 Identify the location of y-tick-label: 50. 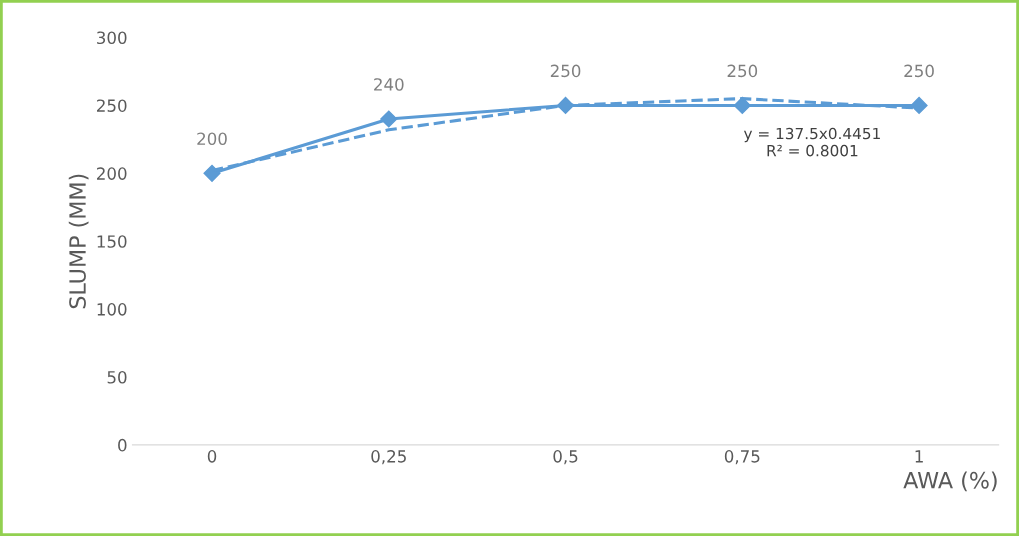
(117, 377).